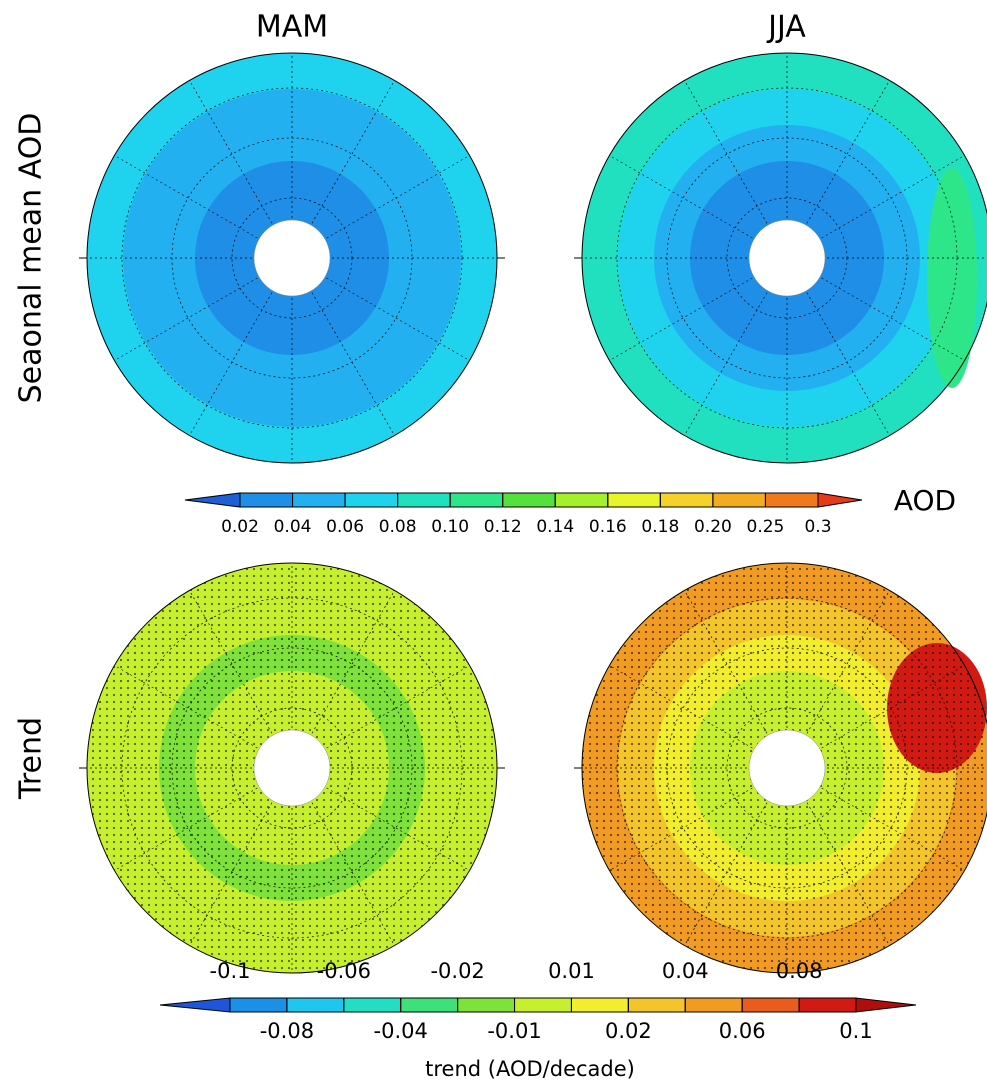 The image size is (987, 1086). What do you see at coordinates (514, 1031) in the screenshot?
I see `colorbar-tick-label: -0.01` at bounding box center [514, 1031].